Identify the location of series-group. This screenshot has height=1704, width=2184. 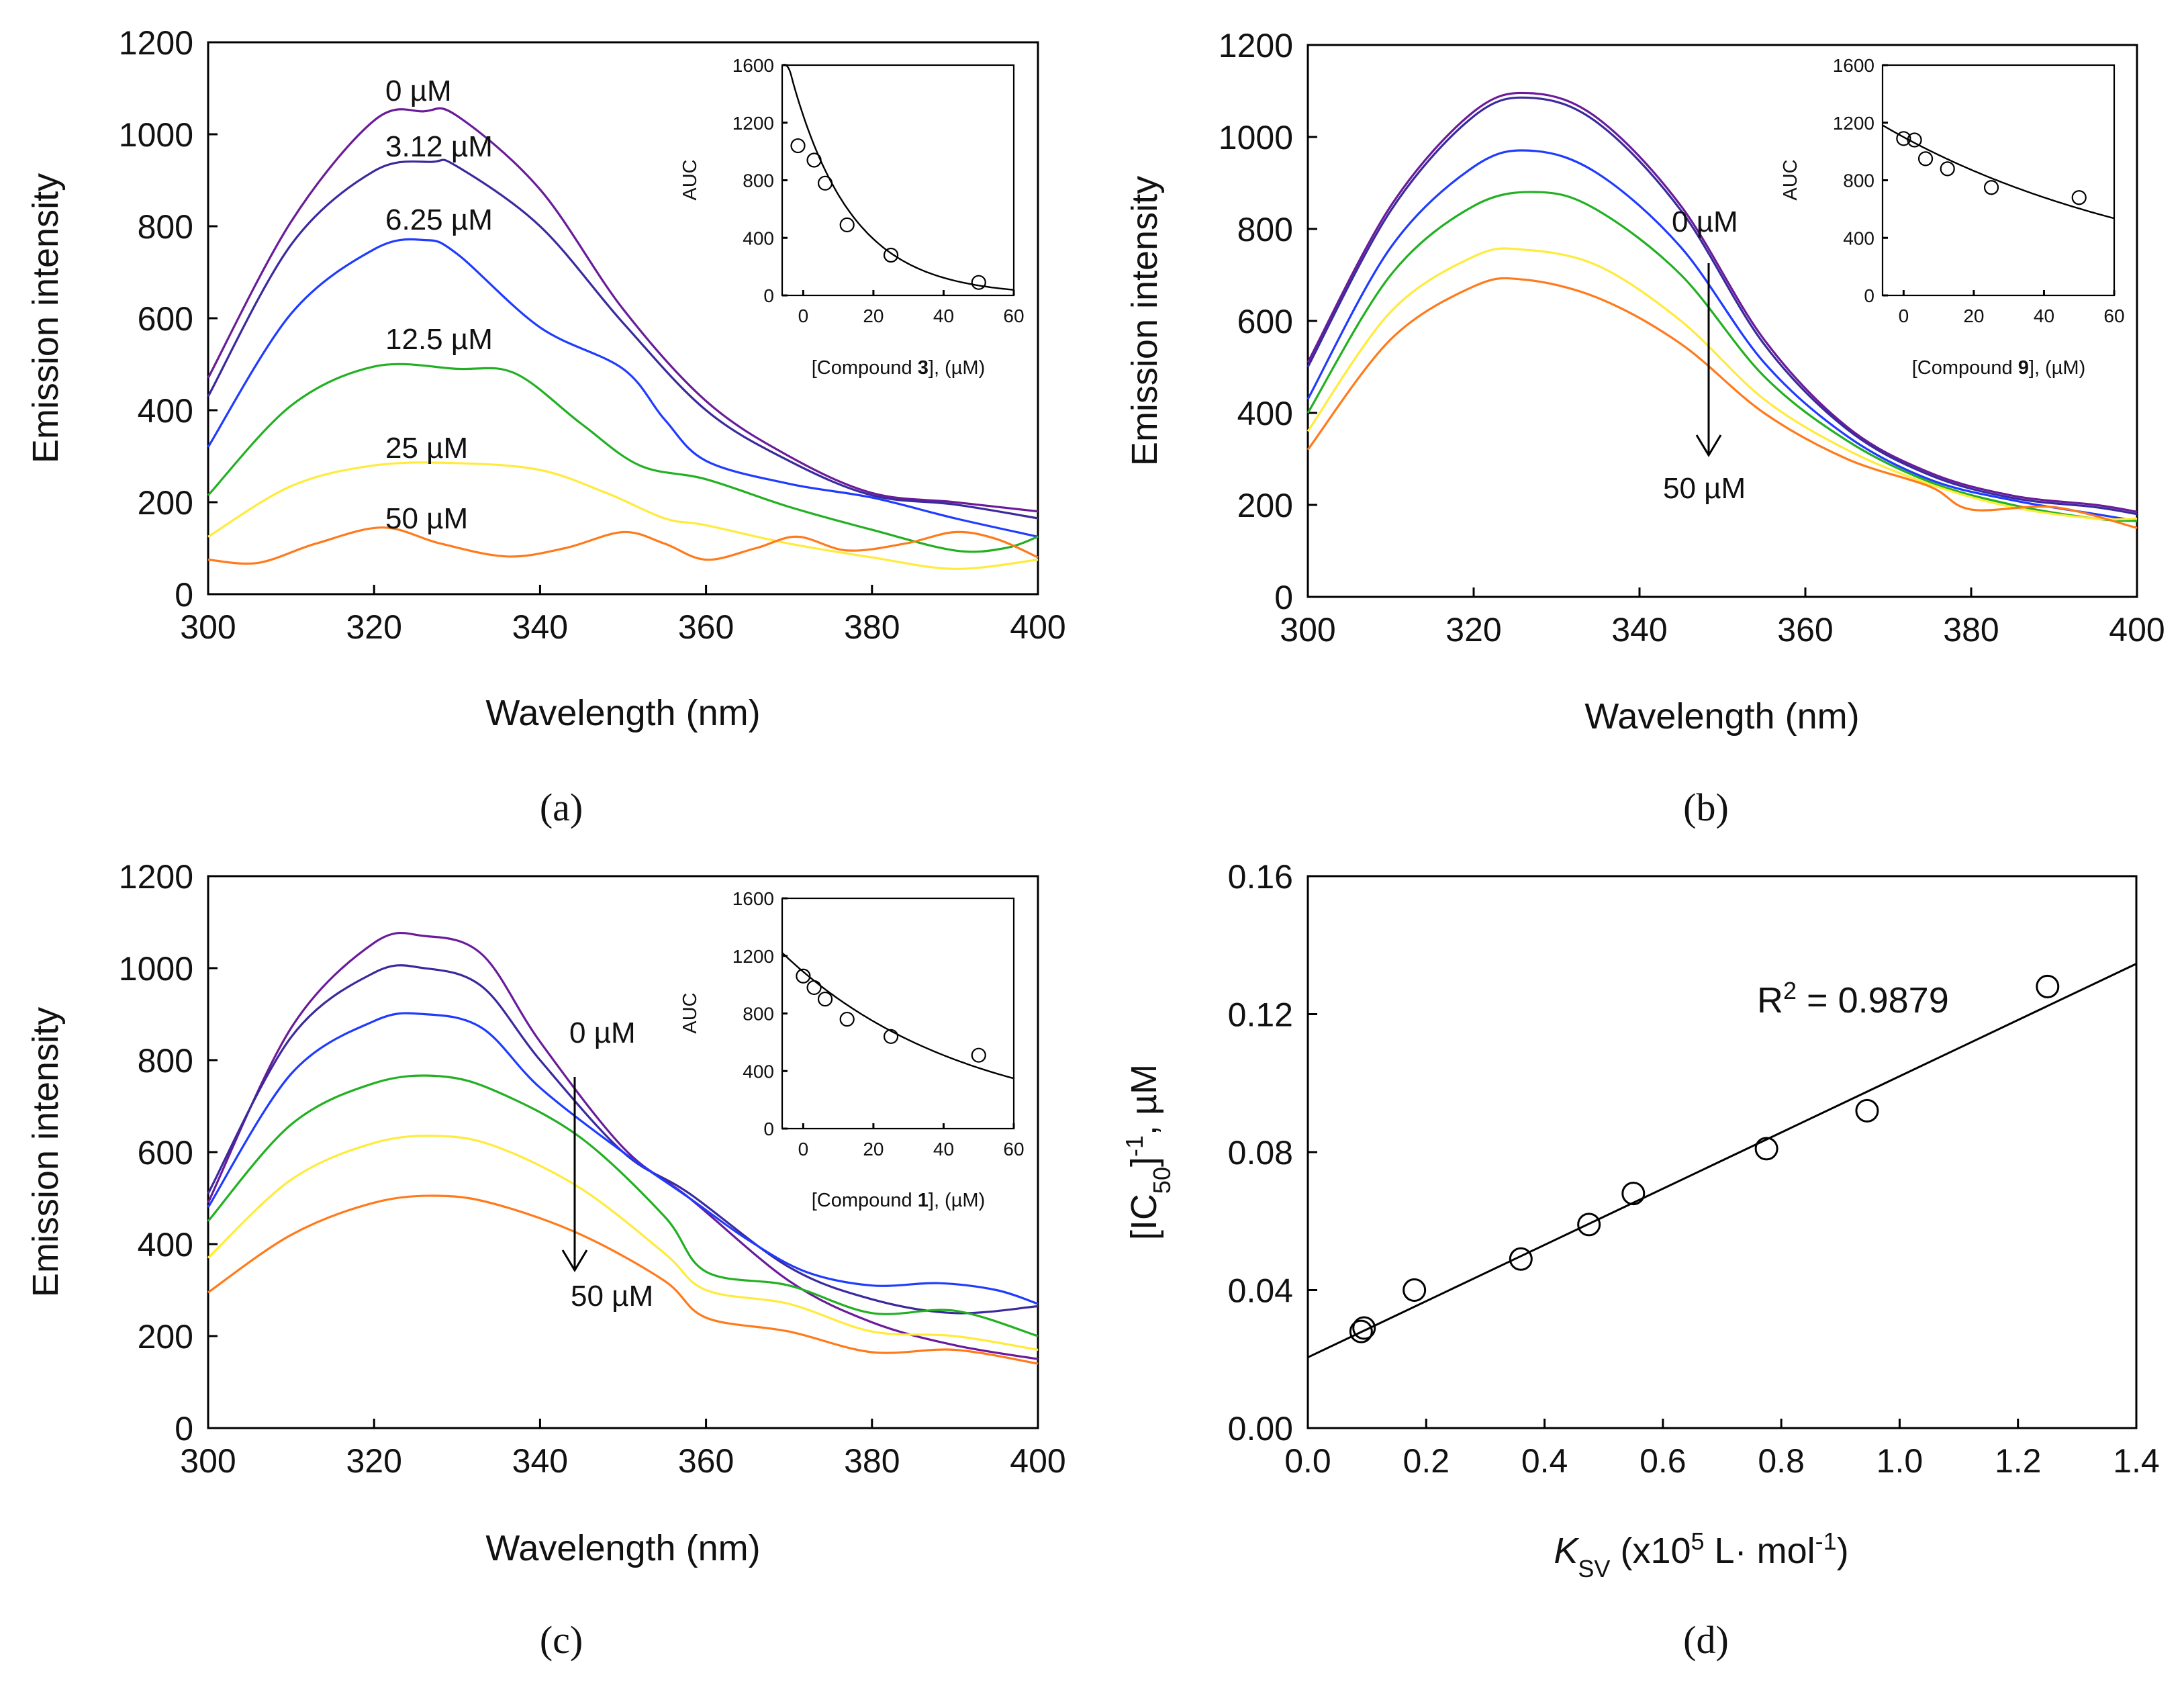
(623, 1148).